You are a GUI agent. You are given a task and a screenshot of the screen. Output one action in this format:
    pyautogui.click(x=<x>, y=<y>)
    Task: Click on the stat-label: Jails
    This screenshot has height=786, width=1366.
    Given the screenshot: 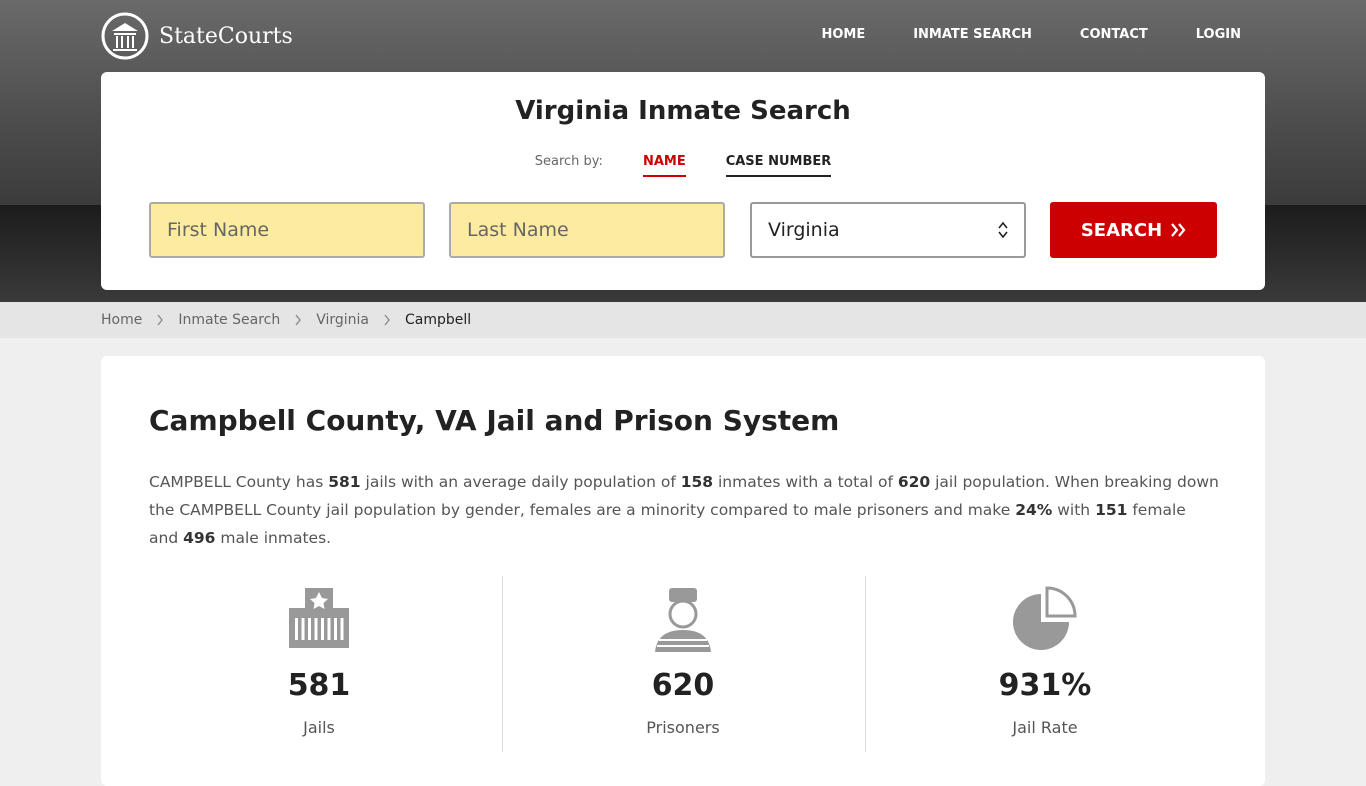 What is the action you would take?
    pyautogui.click(x=319, y=727)
    